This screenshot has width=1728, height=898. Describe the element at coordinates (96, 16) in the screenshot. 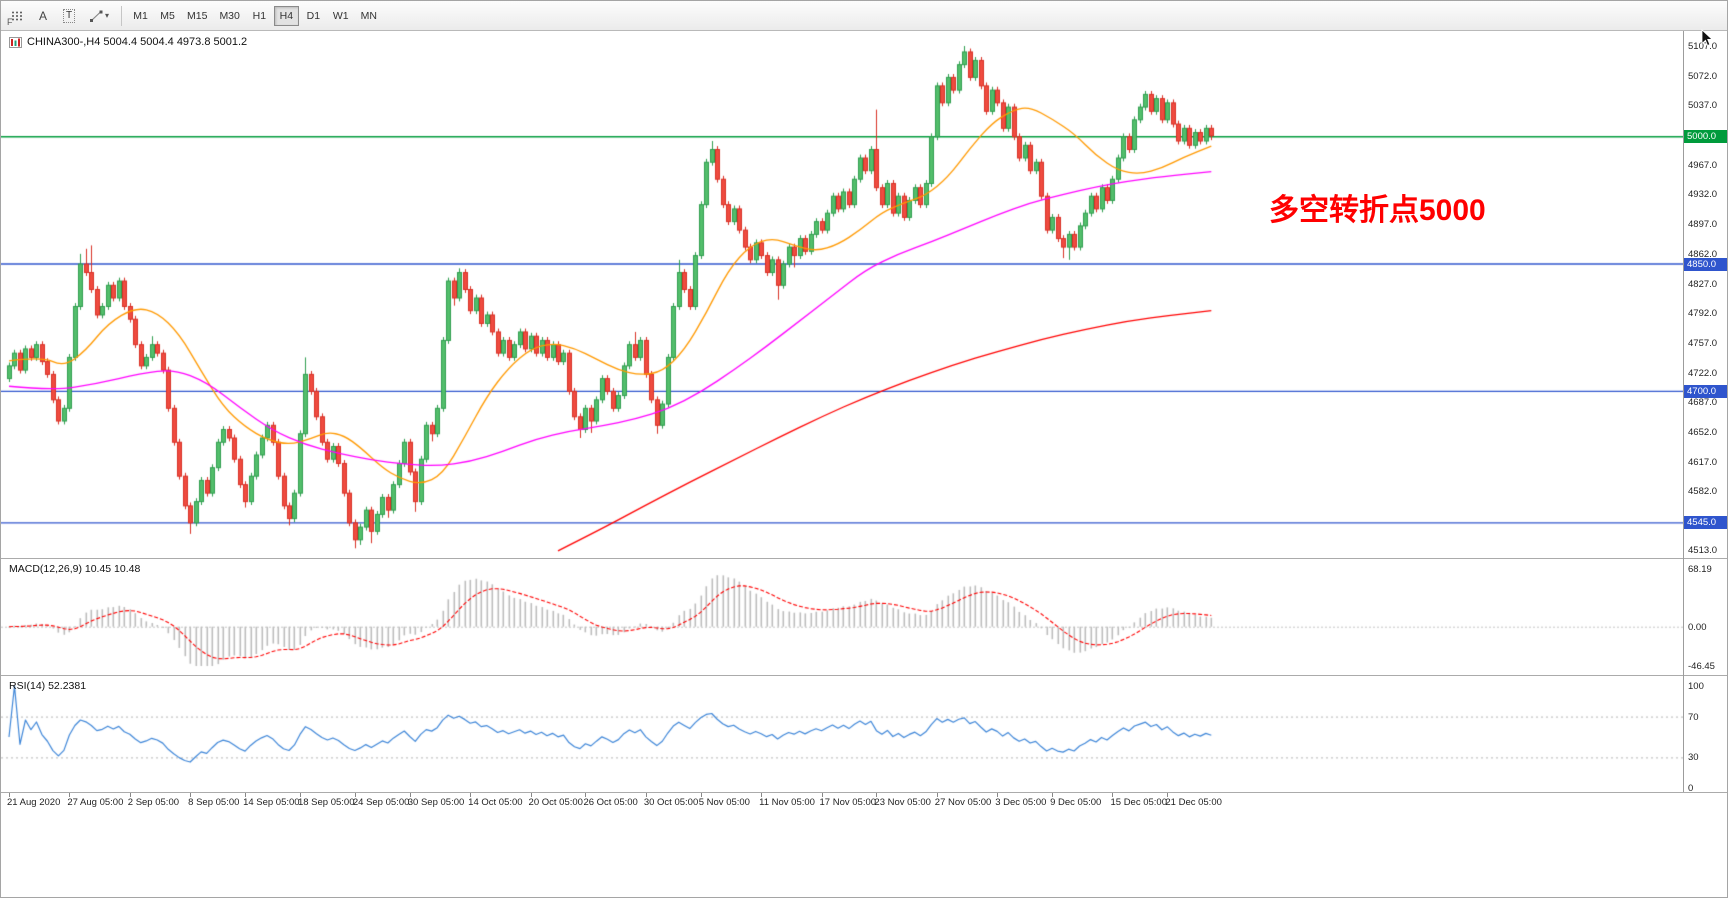

I see `trendline-icon` at that location.